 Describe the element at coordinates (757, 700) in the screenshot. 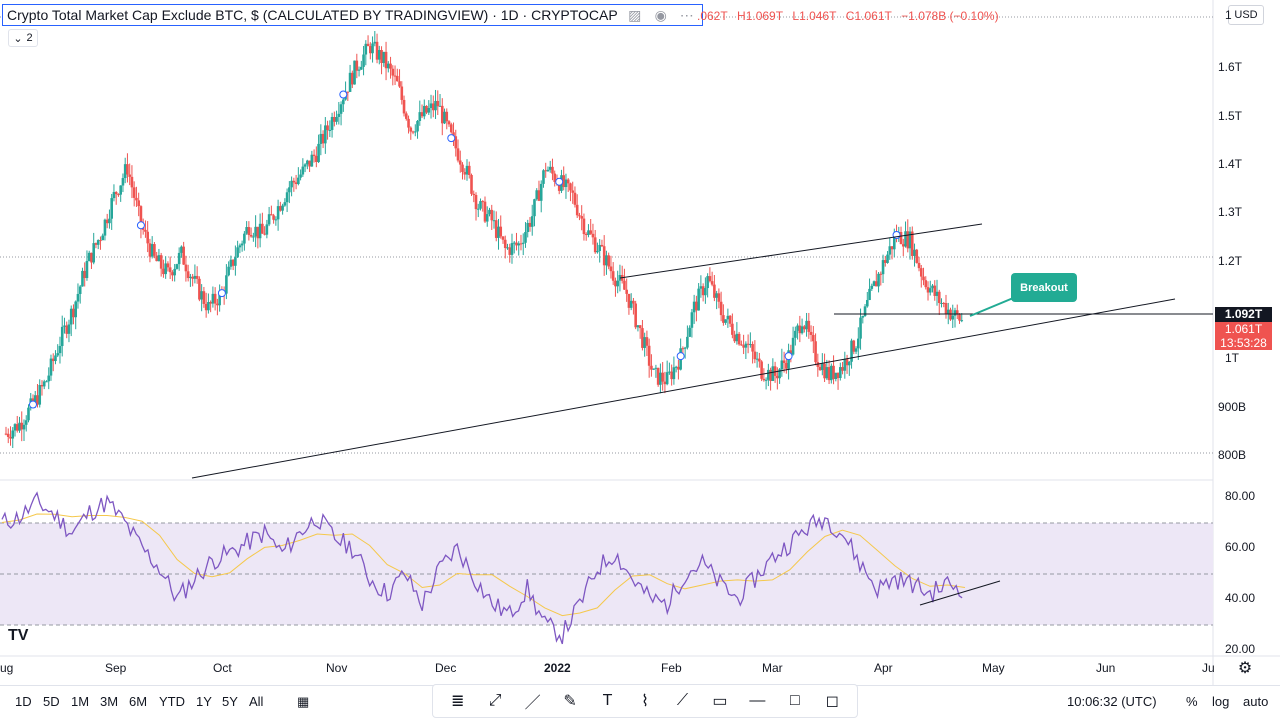

I see `horizontal-line-icon: —` at that location.